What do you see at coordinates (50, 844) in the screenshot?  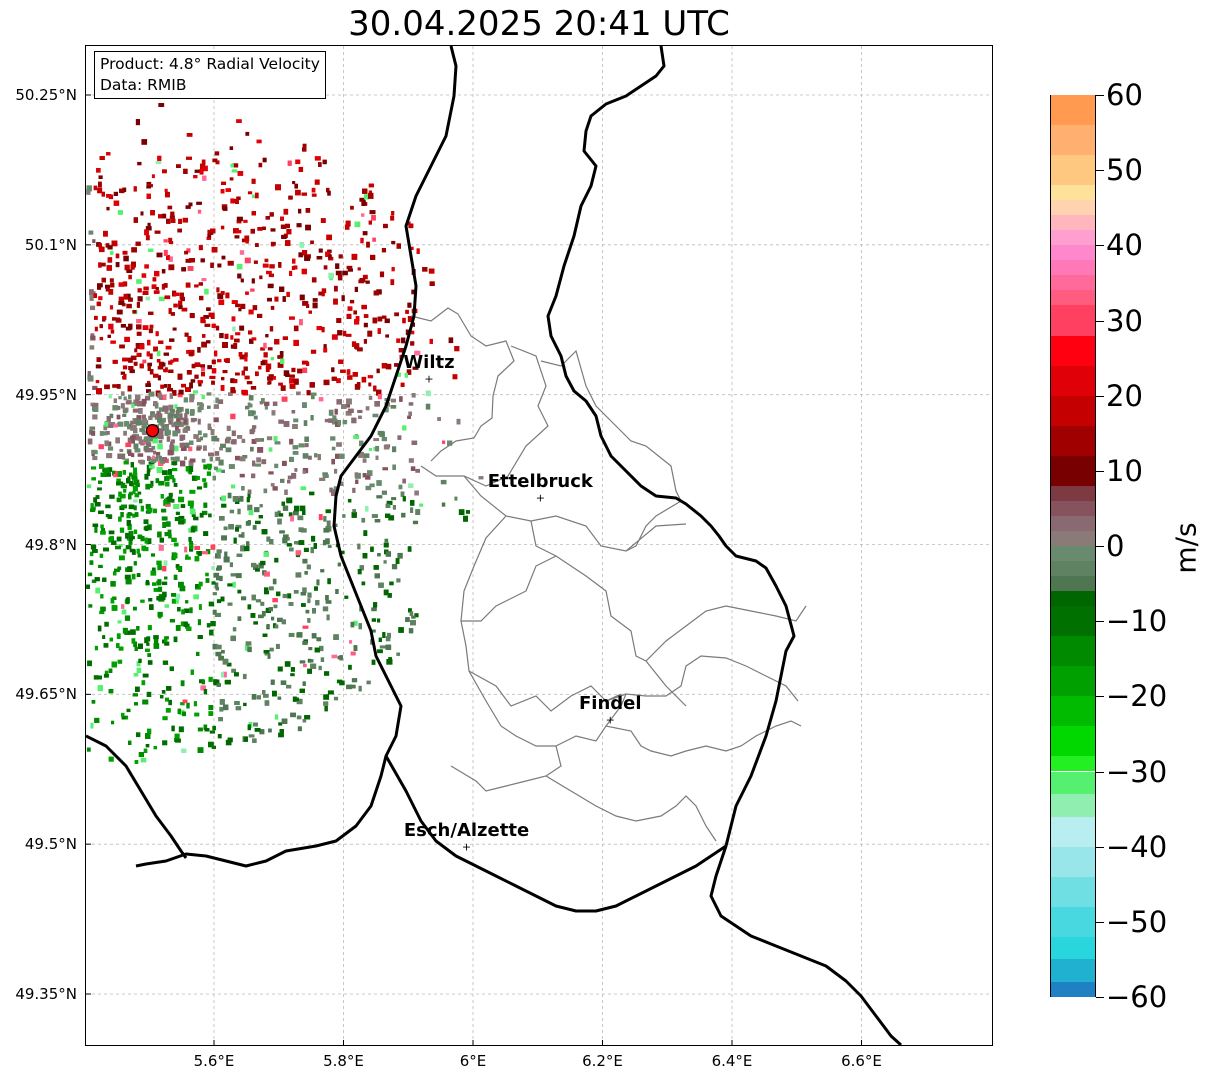 I see `lat-tick-label: 49.5°N` at bounding box center [50, 844].